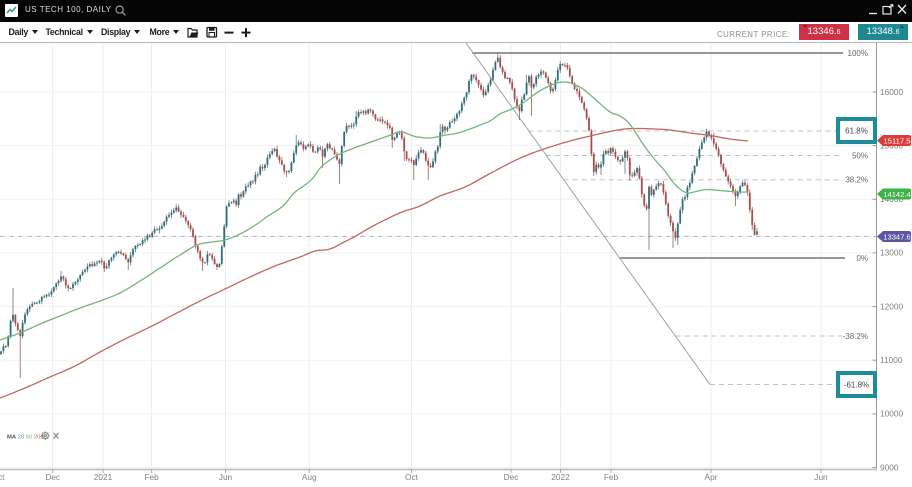 The height and width of the screenshot is (487, 912). I want to click on svg-text: 2022, so click(560, 477).